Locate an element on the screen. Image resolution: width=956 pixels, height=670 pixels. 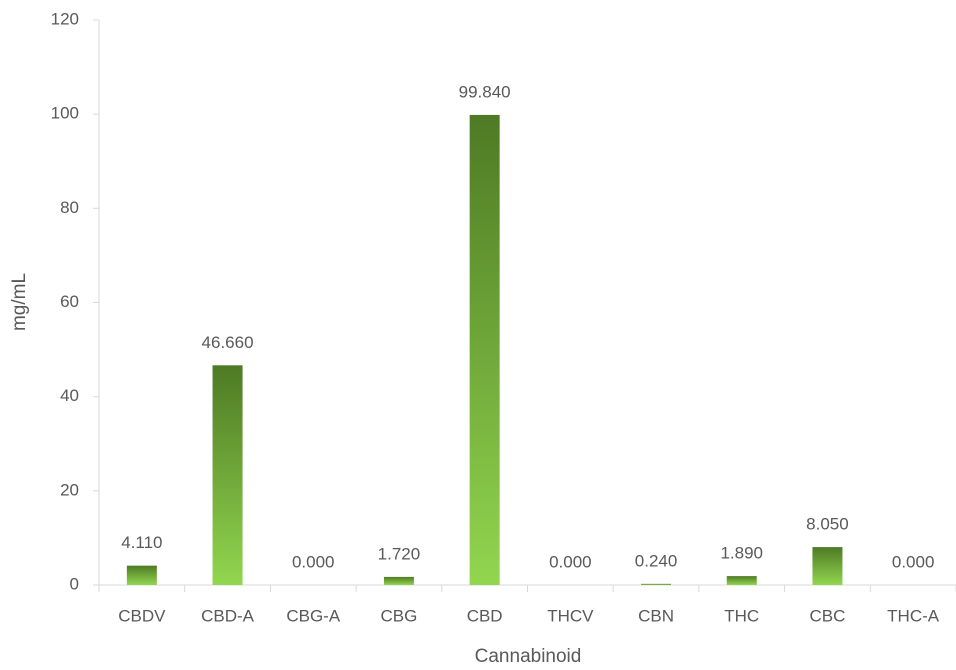
y-tick-label: 100 is located at coordinates (65, 113).